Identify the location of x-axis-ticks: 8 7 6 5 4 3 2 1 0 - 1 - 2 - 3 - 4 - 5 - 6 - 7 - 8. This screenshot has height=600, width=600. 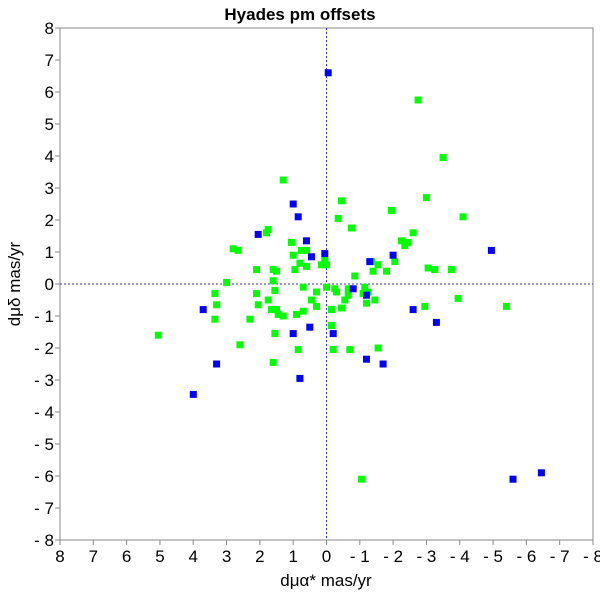
(327, 553).